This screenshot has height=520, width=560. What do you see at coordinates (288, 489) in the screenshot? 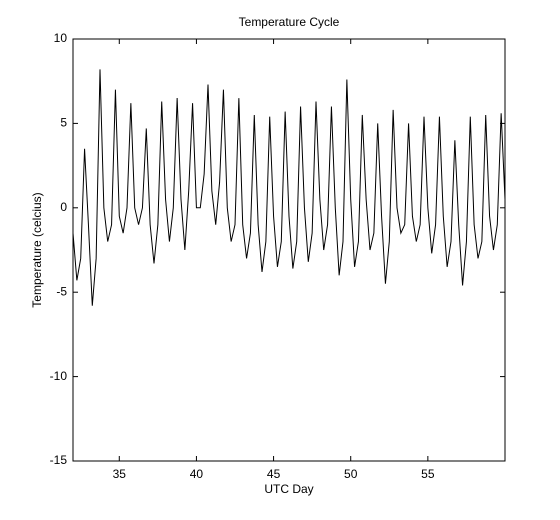
I see `x-axis-label: UTC Day` at bounding box center [288, 489].